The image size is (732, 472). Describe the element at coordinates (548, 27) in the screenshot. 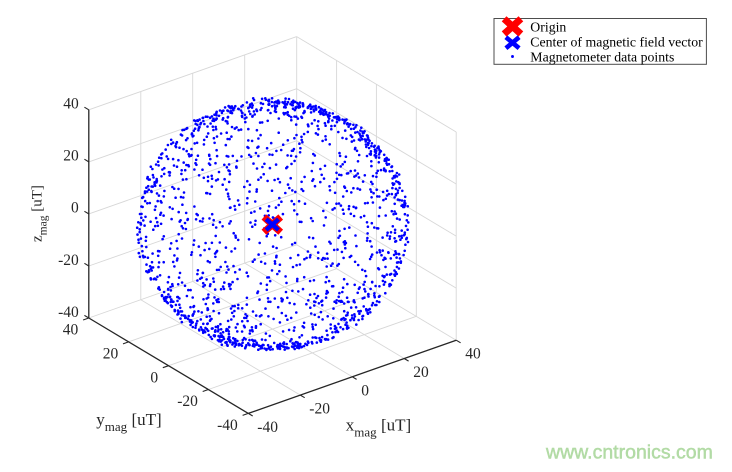

I see `svg-text: Origin` at that location.